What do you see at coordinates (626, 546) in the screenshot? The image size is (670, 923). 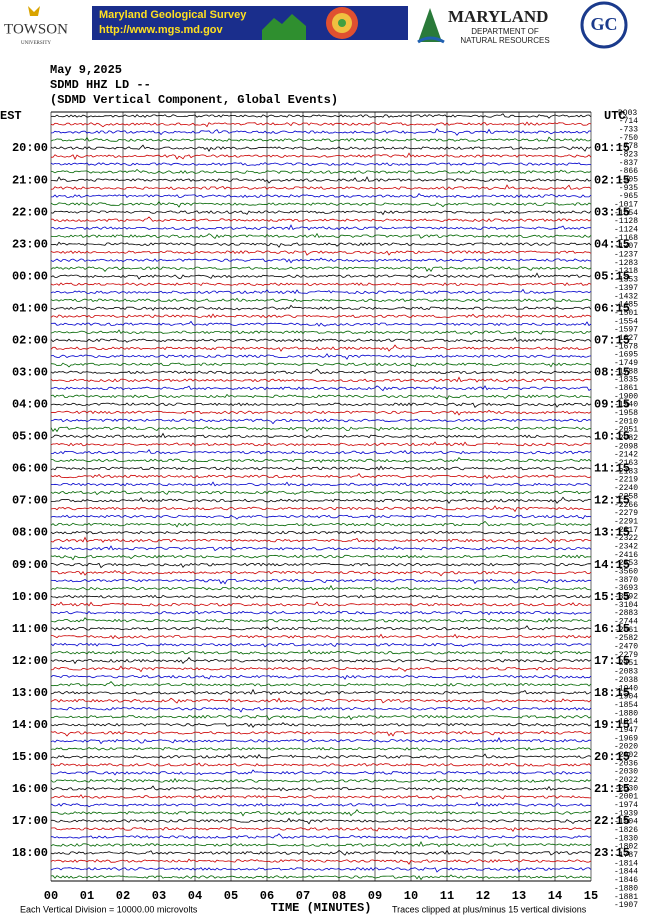 I see `trace-offset: -2342` at bounding box center [626, 546].